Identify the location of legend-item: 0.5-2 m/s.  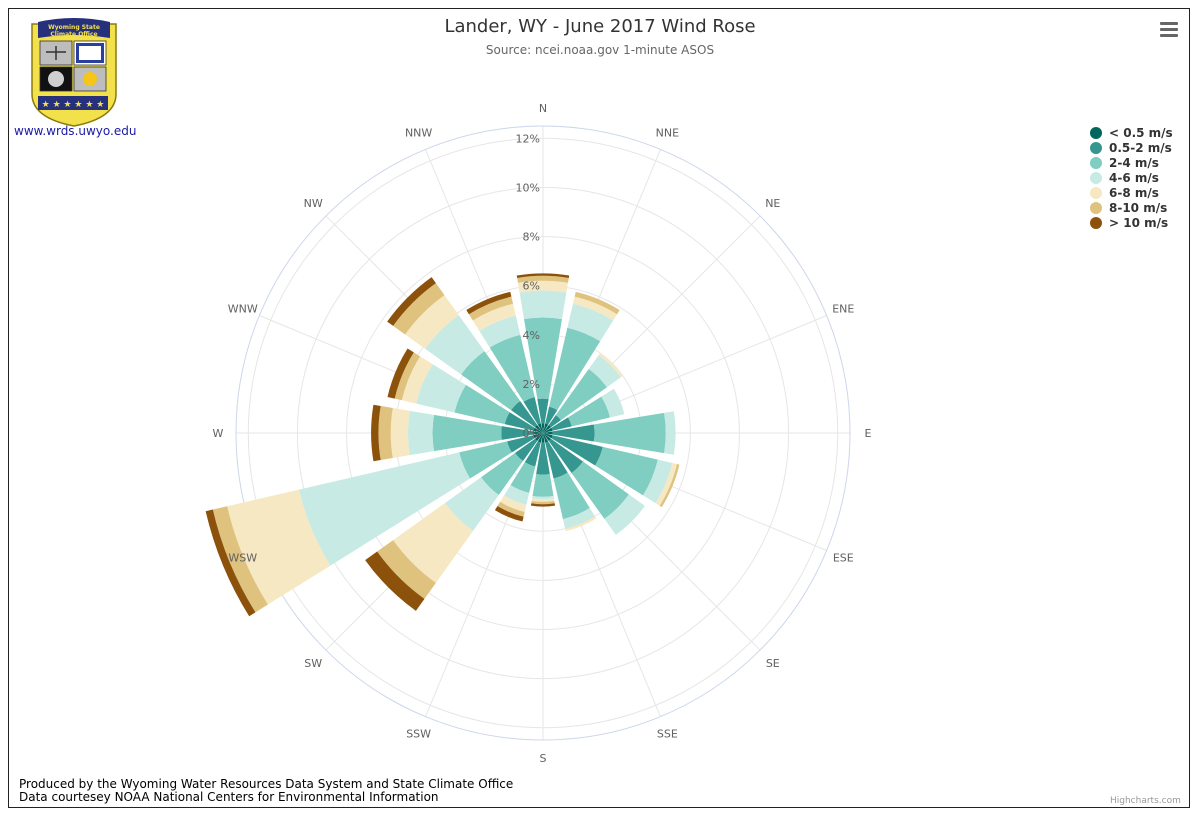
(1131, 147).